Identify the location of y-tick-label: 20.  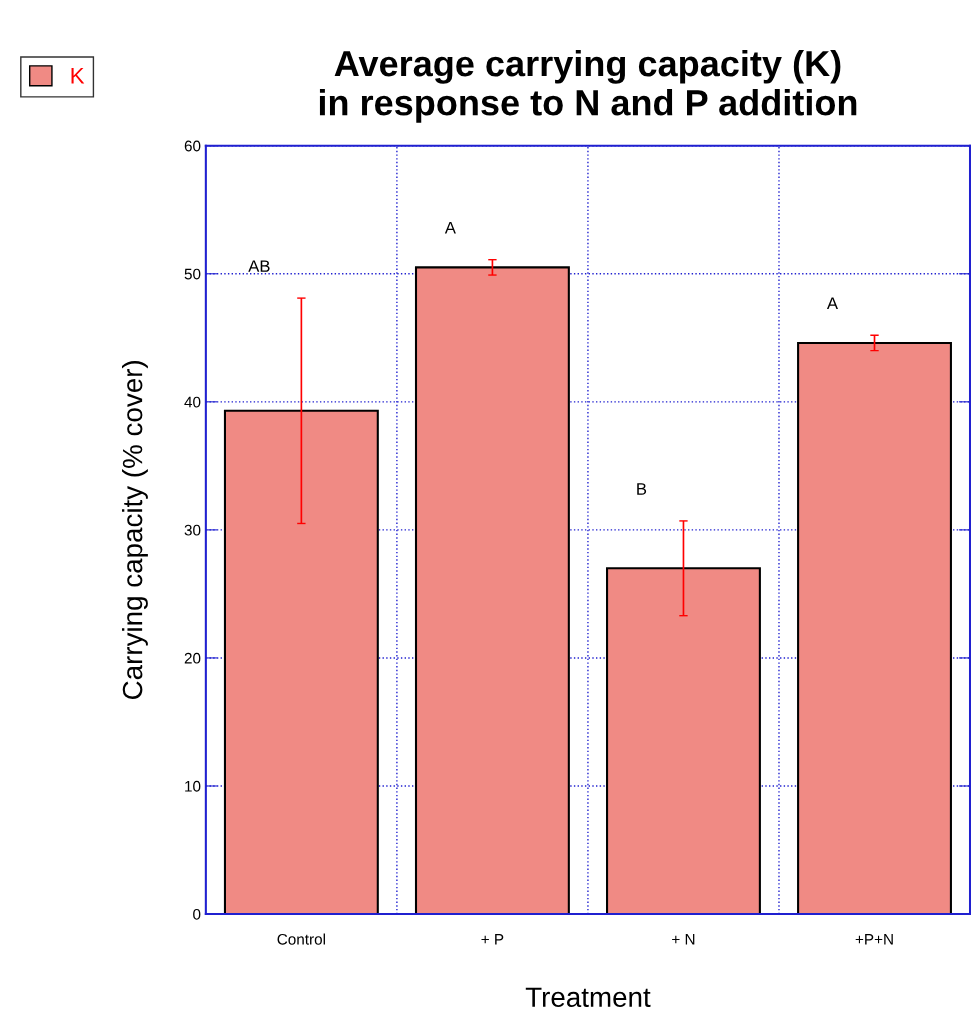
(192, 658).